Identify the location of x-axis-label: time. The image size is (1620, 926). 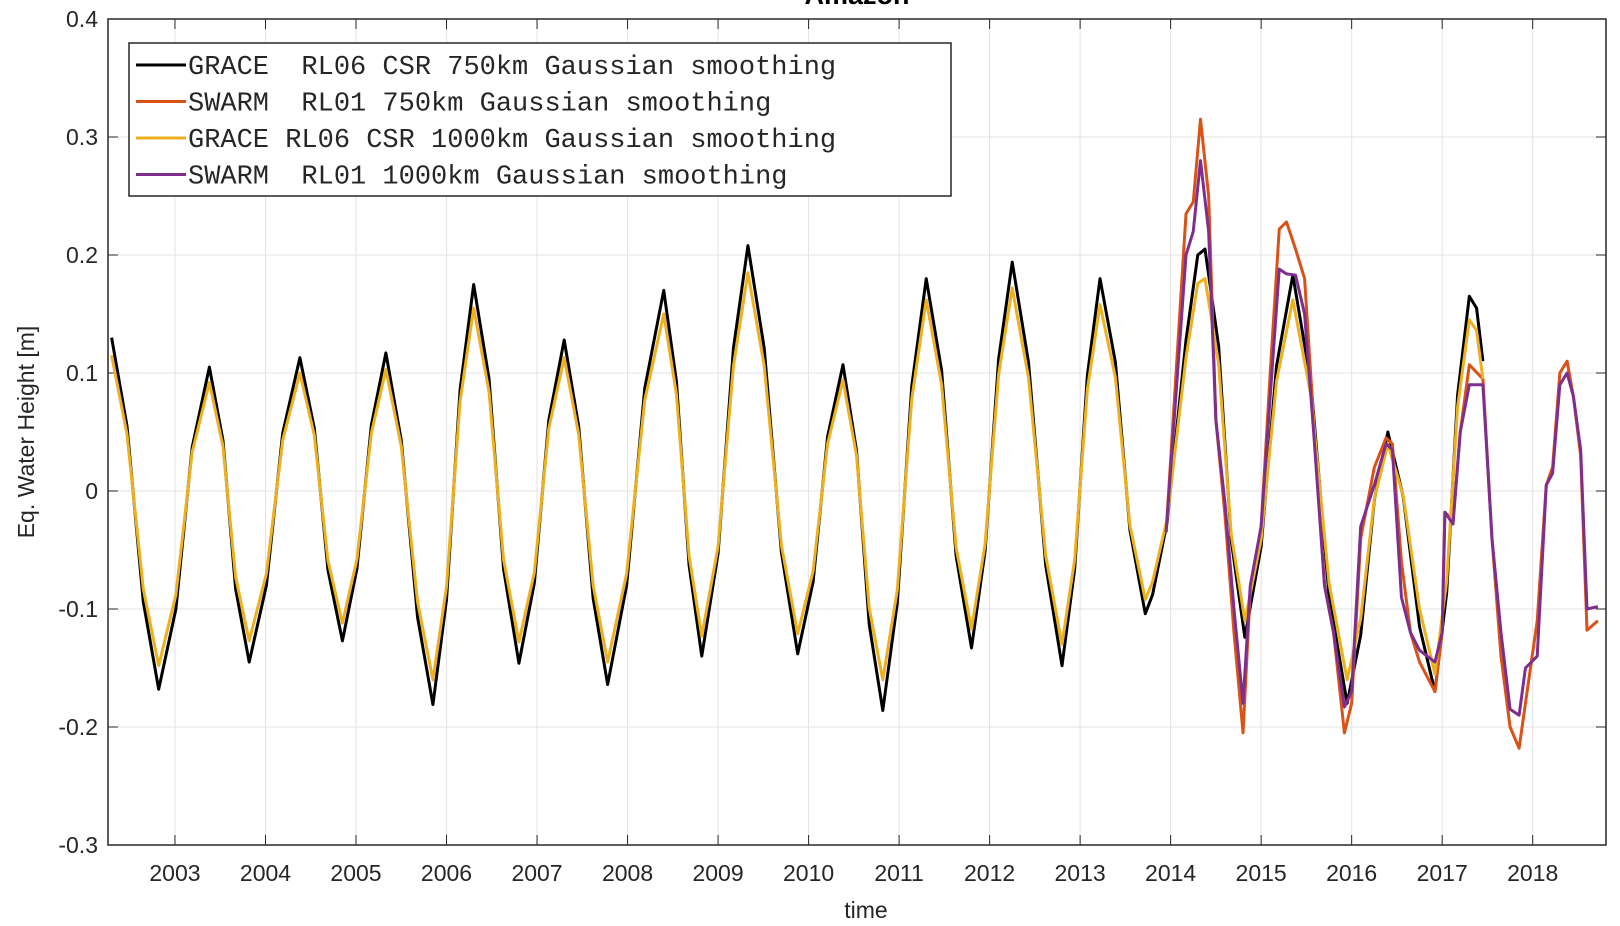
(865, 910).